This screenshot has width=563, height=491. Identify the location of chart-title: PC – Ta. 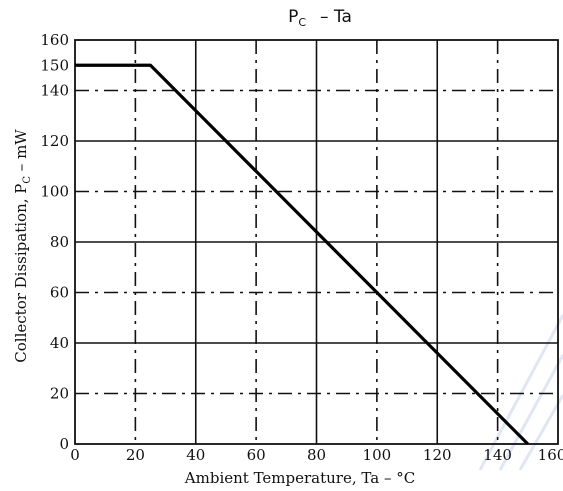
(320, 18).